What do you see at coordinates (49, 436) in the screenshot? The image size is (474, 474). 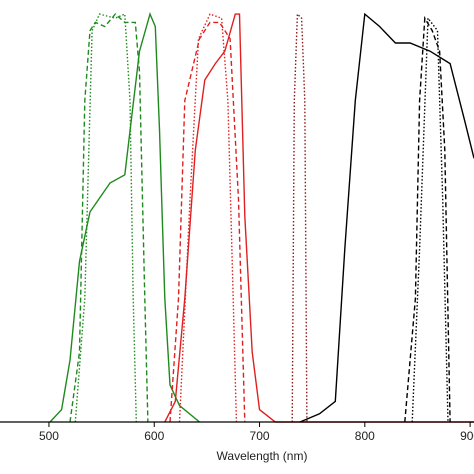 I see `x-tick-label: 500` at bounding box center [49, 436].